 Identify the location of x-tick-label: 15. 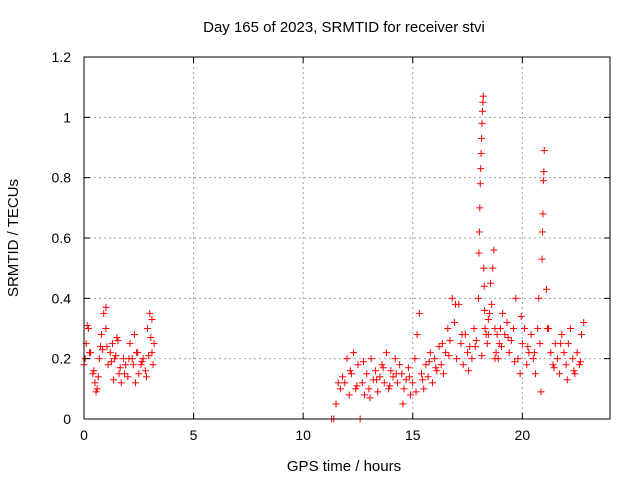
(413, 435).